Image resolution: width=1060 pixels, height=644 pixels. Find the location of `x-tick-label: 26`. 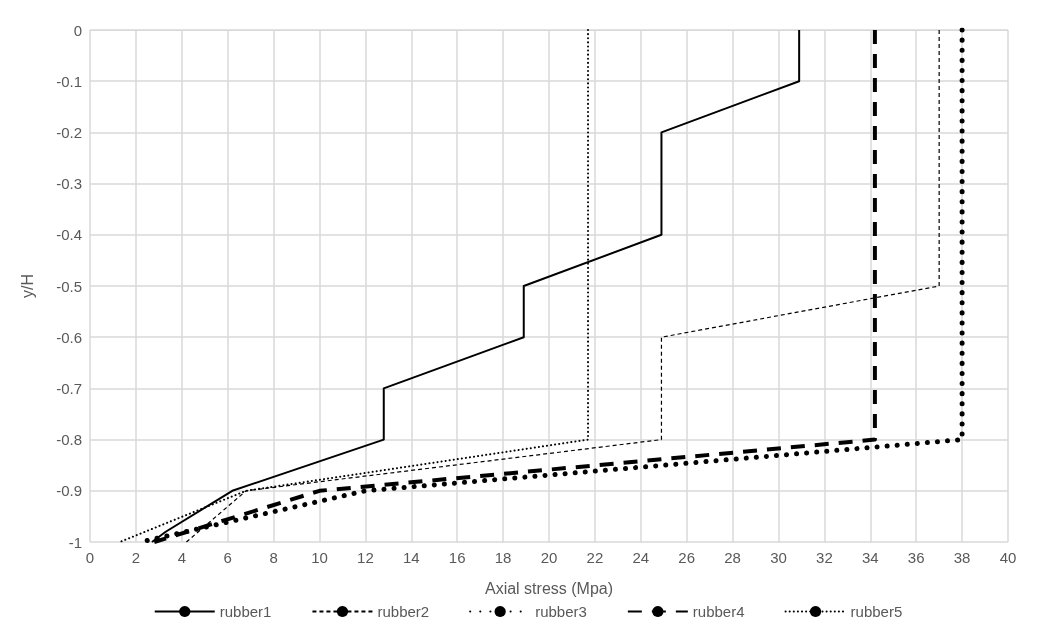

x-tick-label: 26 is located at coordinates (687, 557).